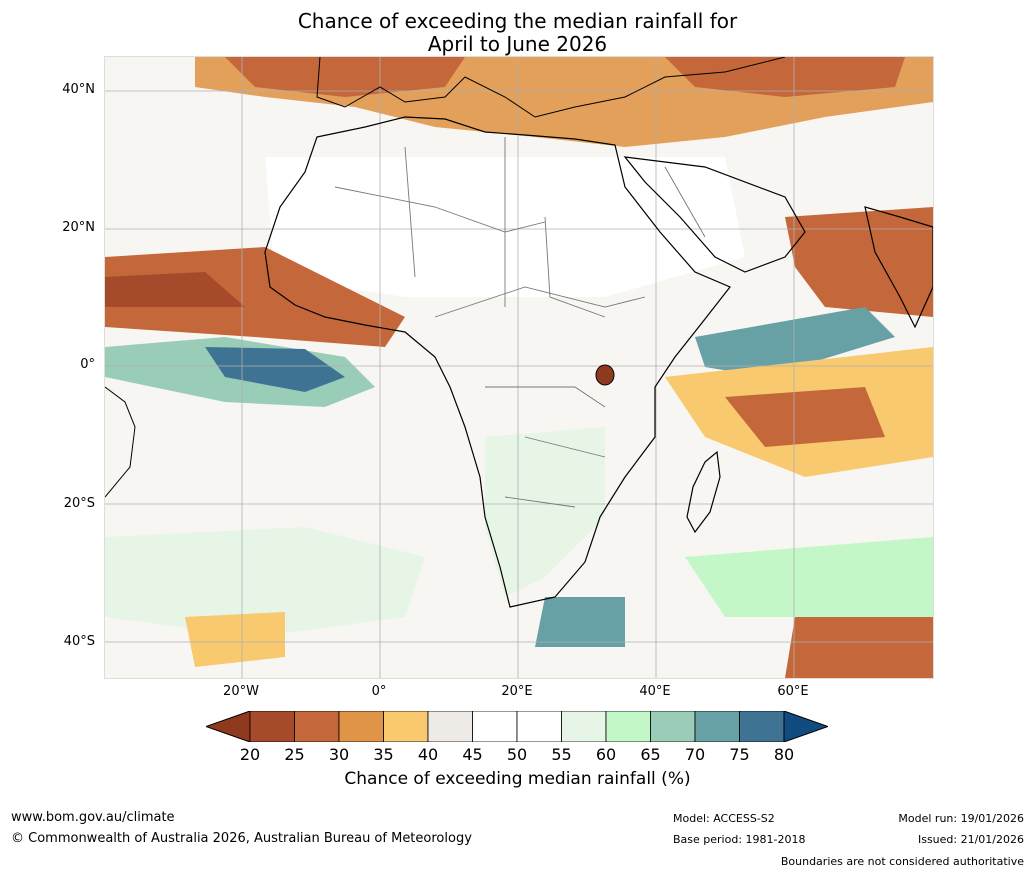  I want to click on footer-website: www.bom.gov.au/climate, so click(93, 817).